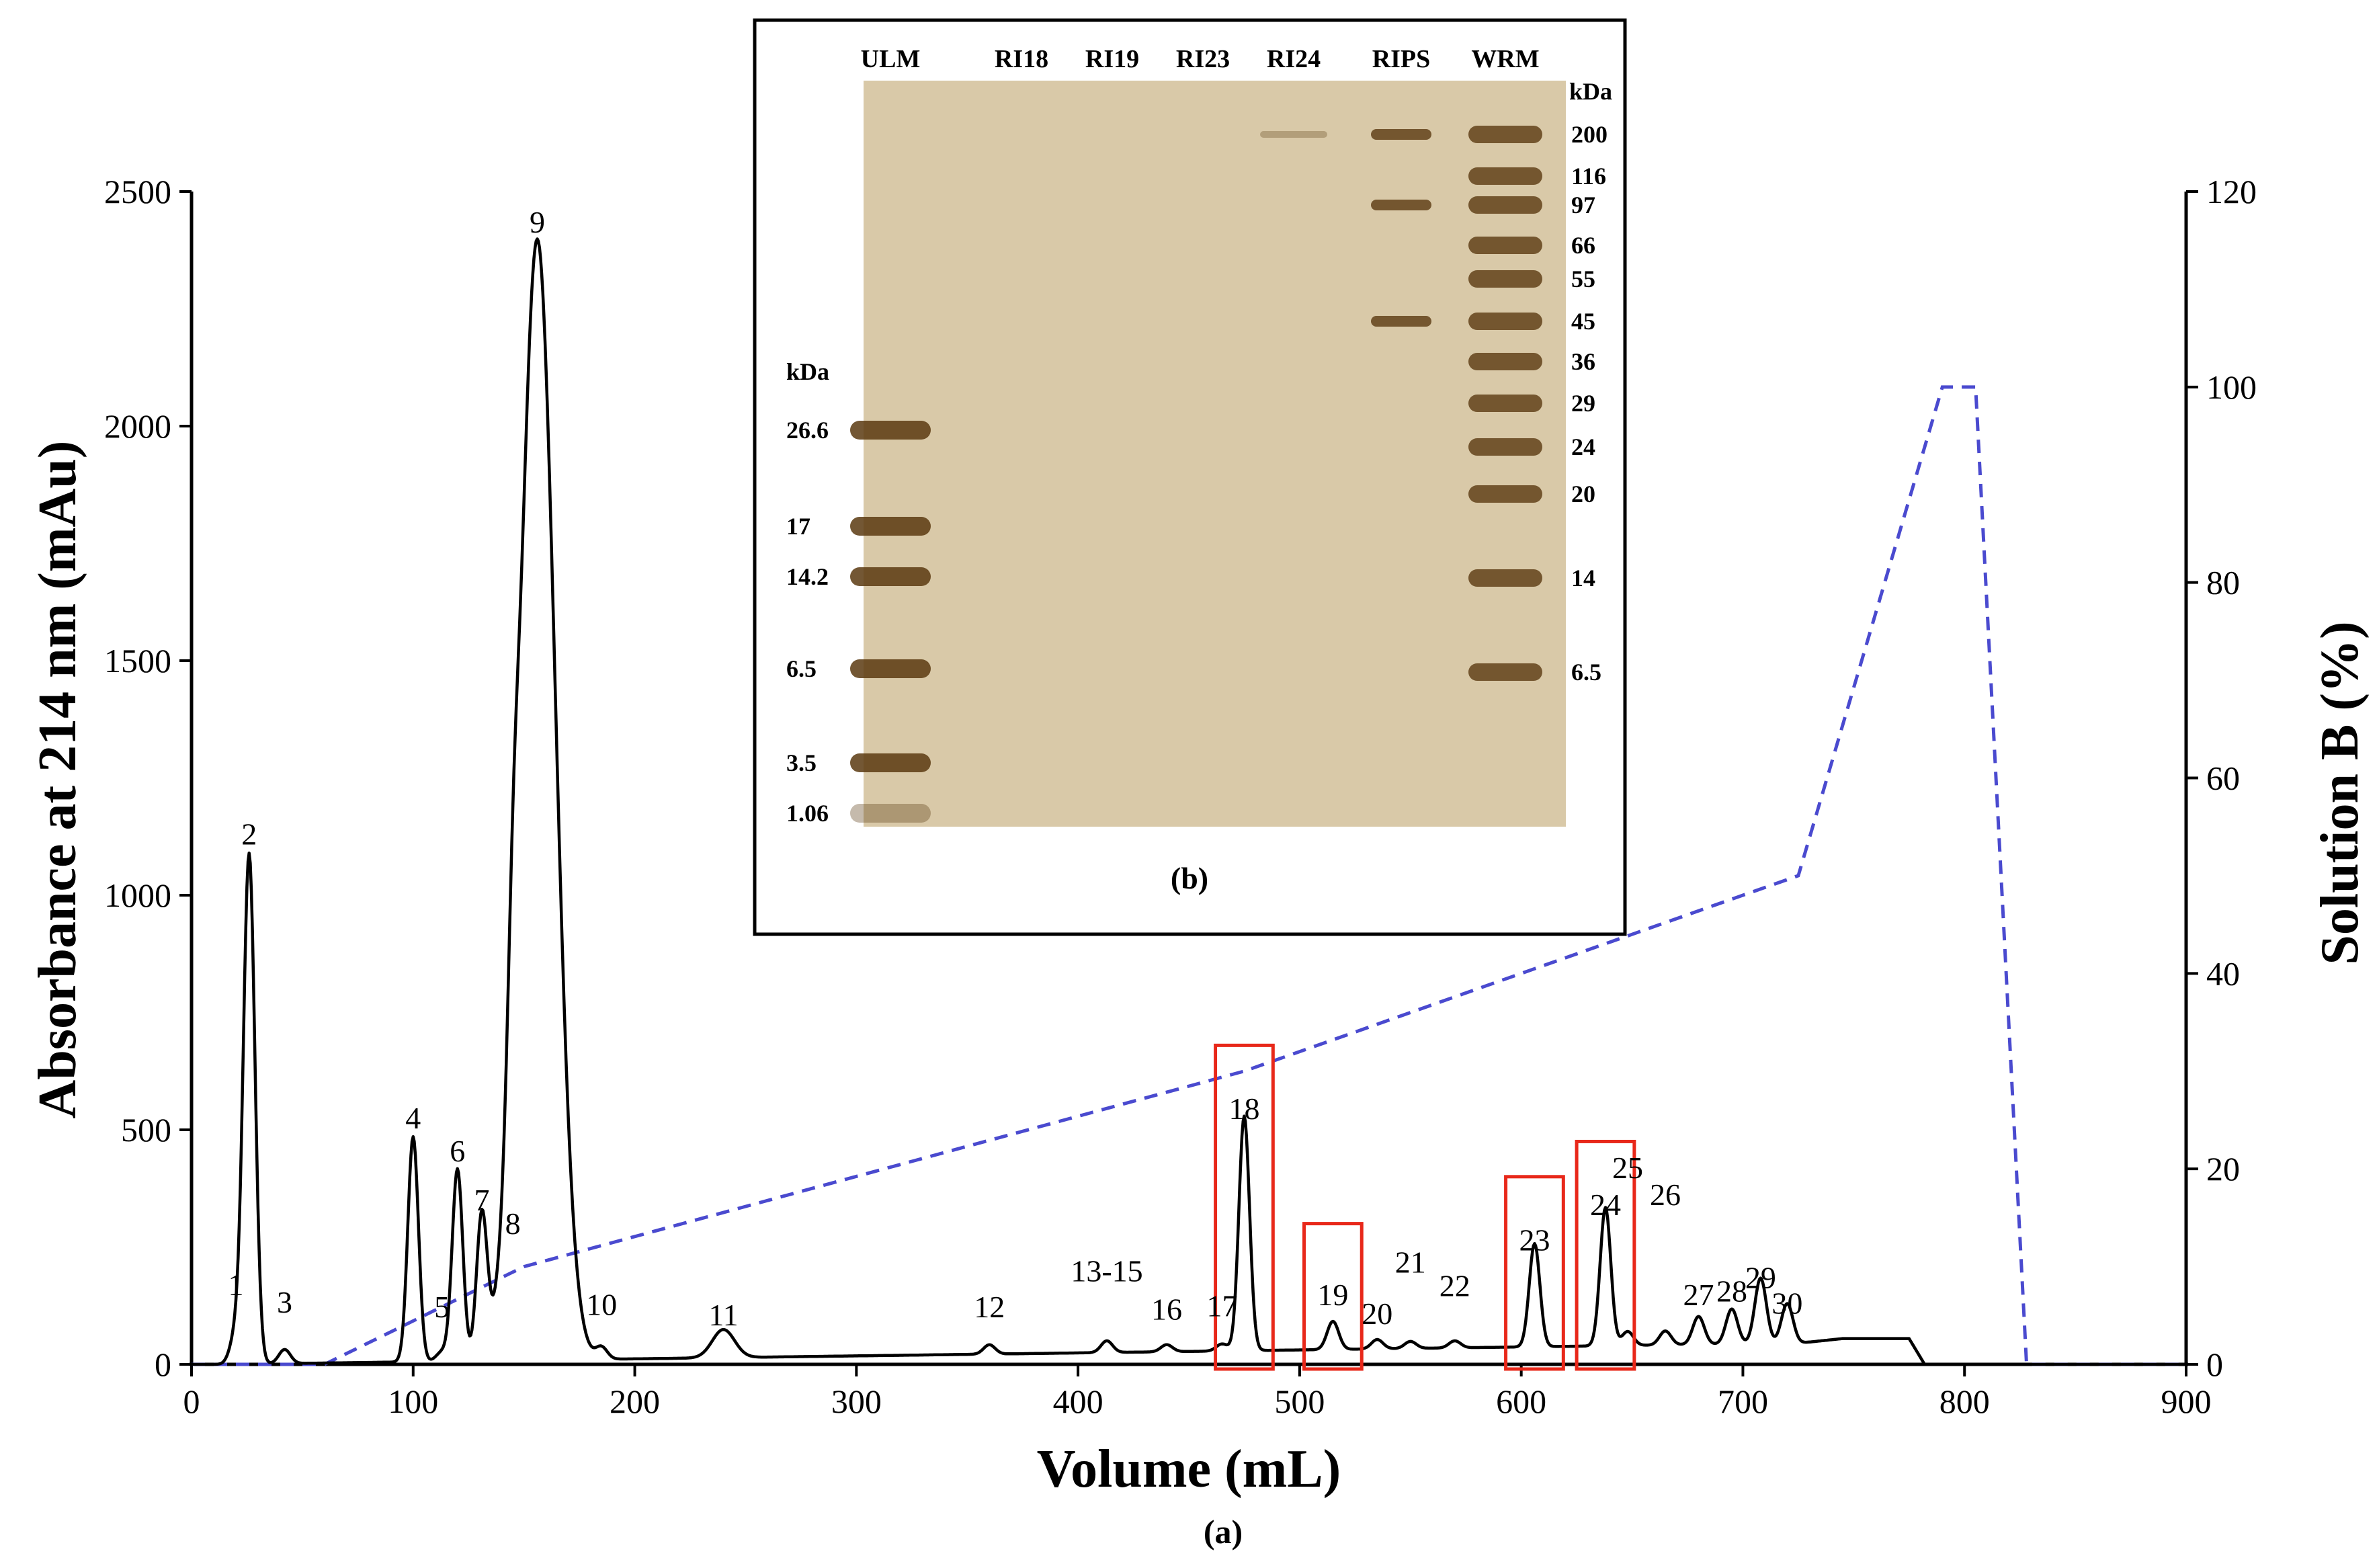 This screenshot has height=1568, width=2379. I want to click on peak-label: 13-15, so click(1106, 1271).